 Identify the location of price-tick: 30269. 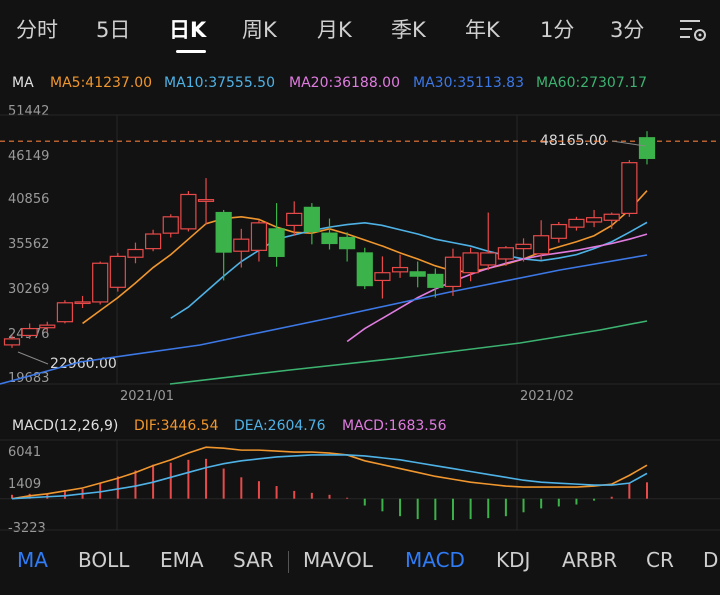
(29, 289).